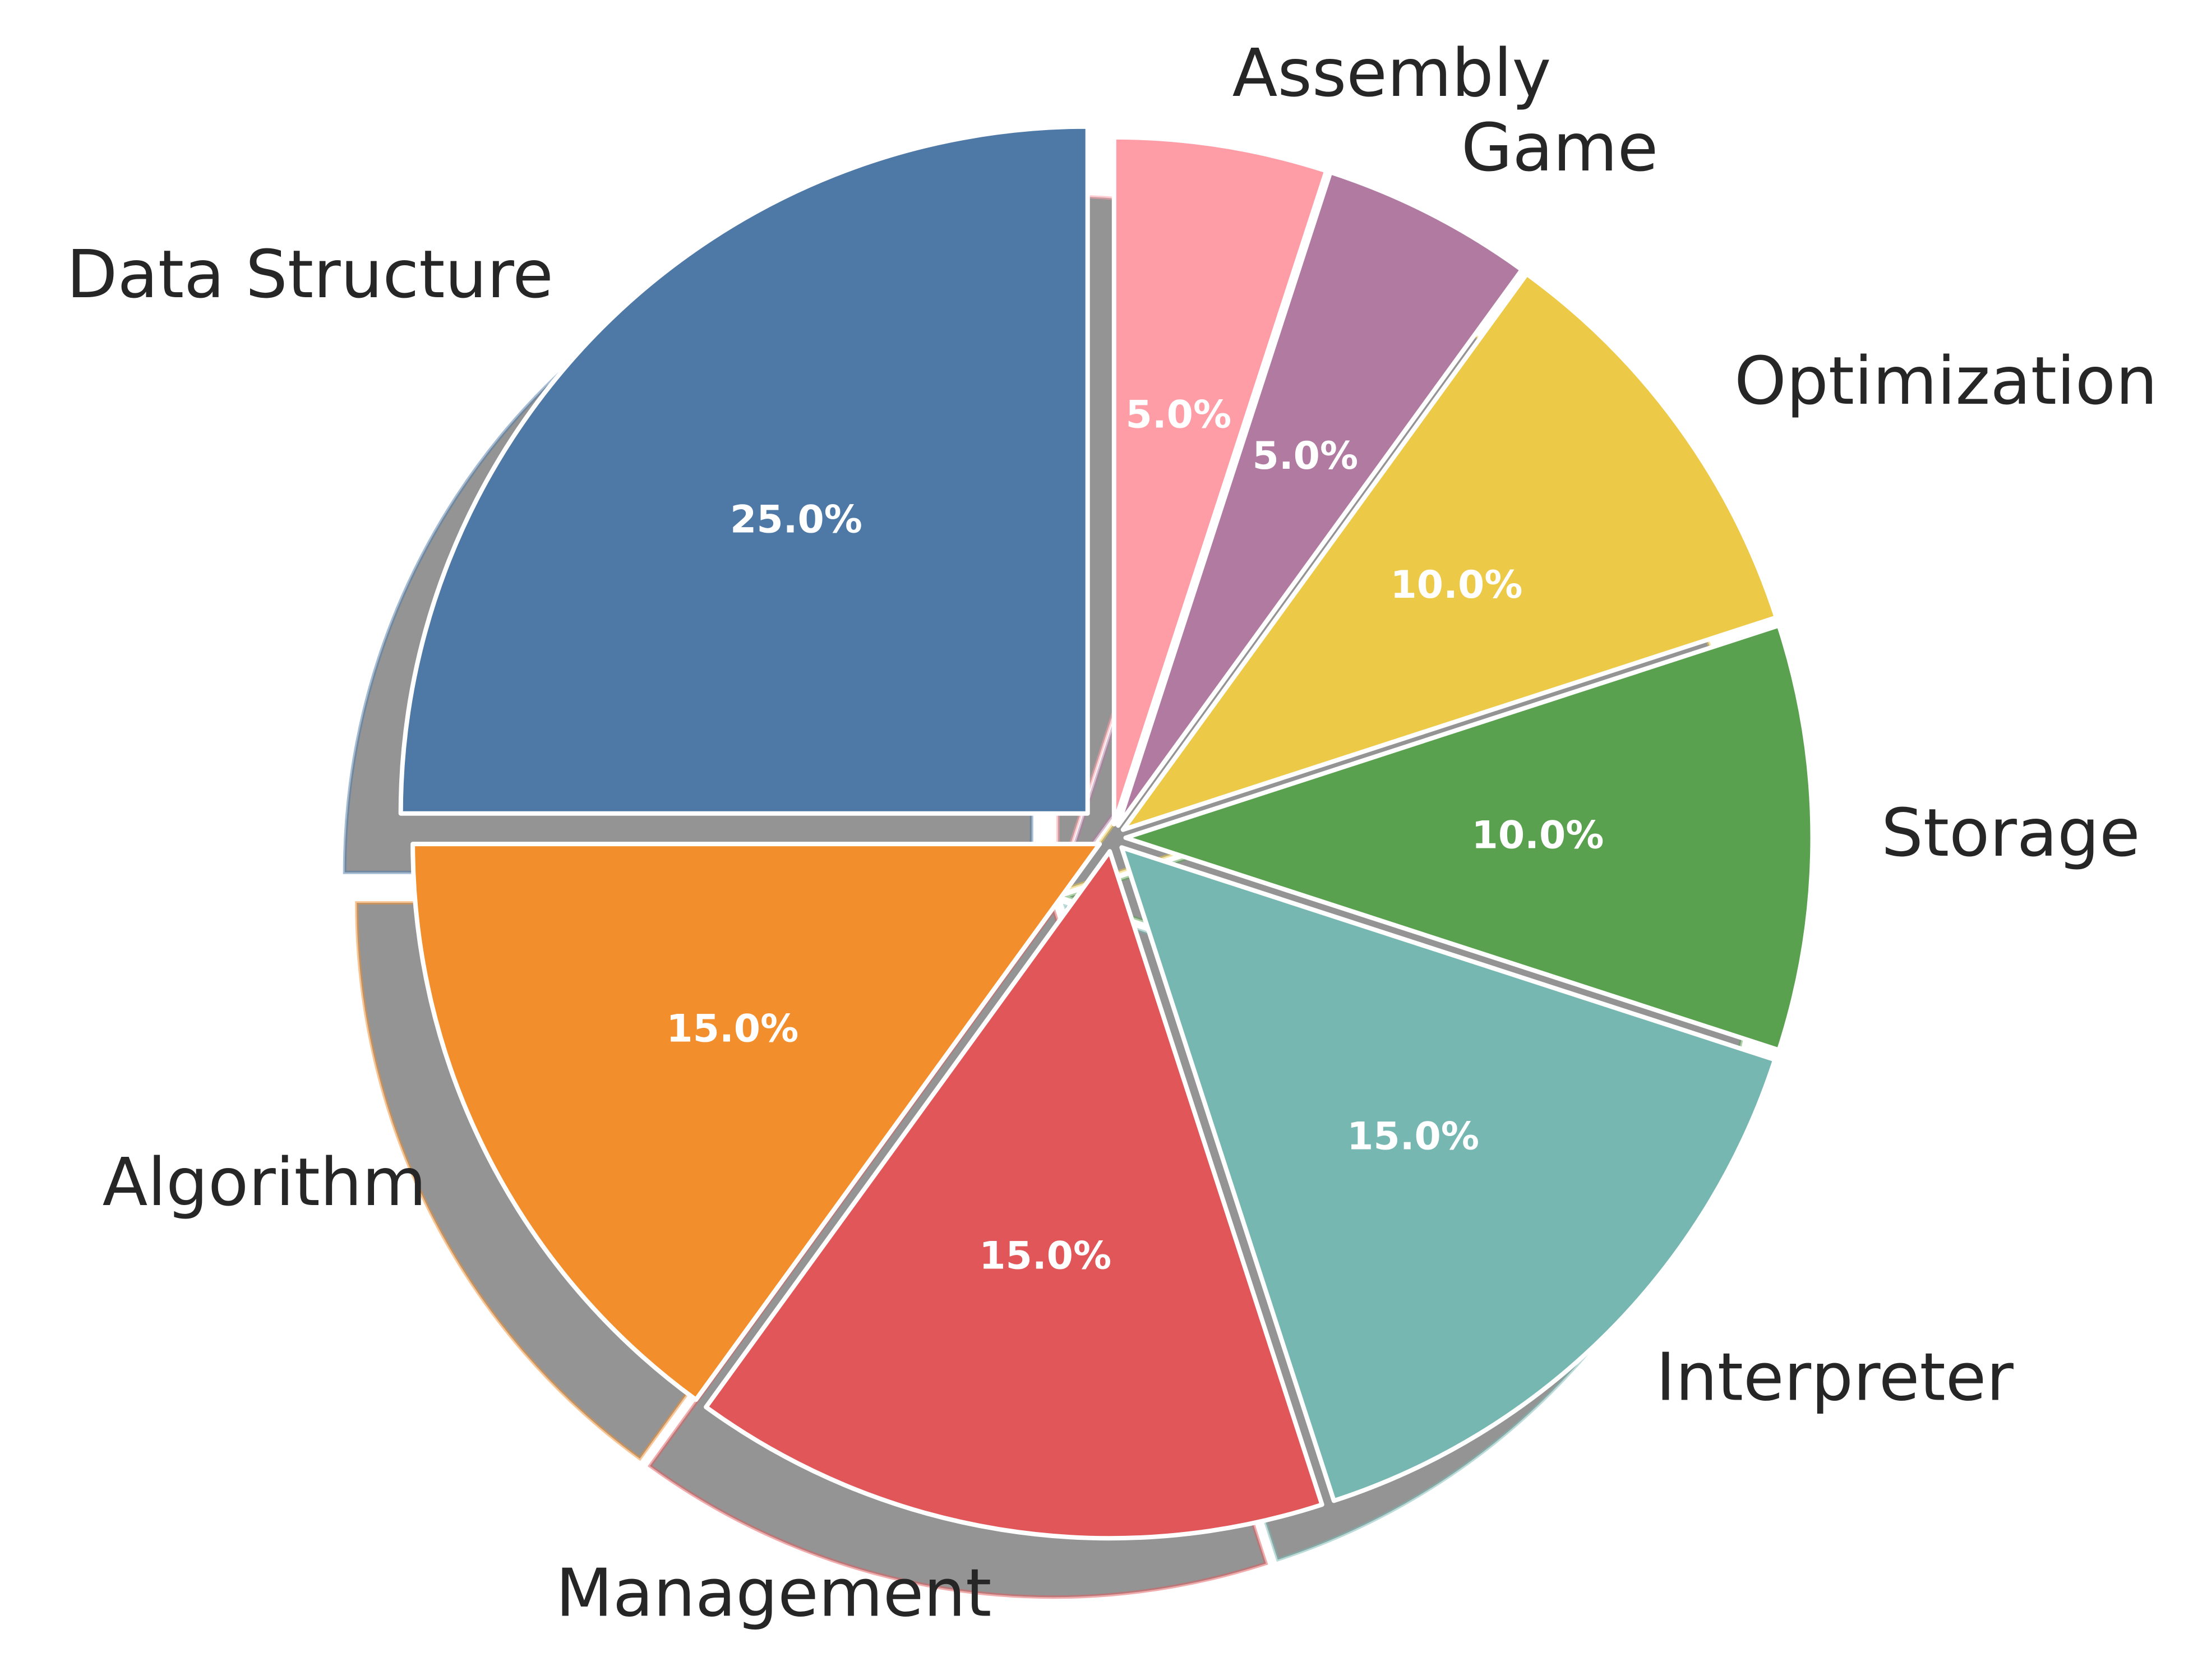 The width and height of the screenshot is (2207, 1680). Describe the element at coordinates (1456, 585) in the screenshot. I see `pct-label-optimization: 10.0%` at that location.